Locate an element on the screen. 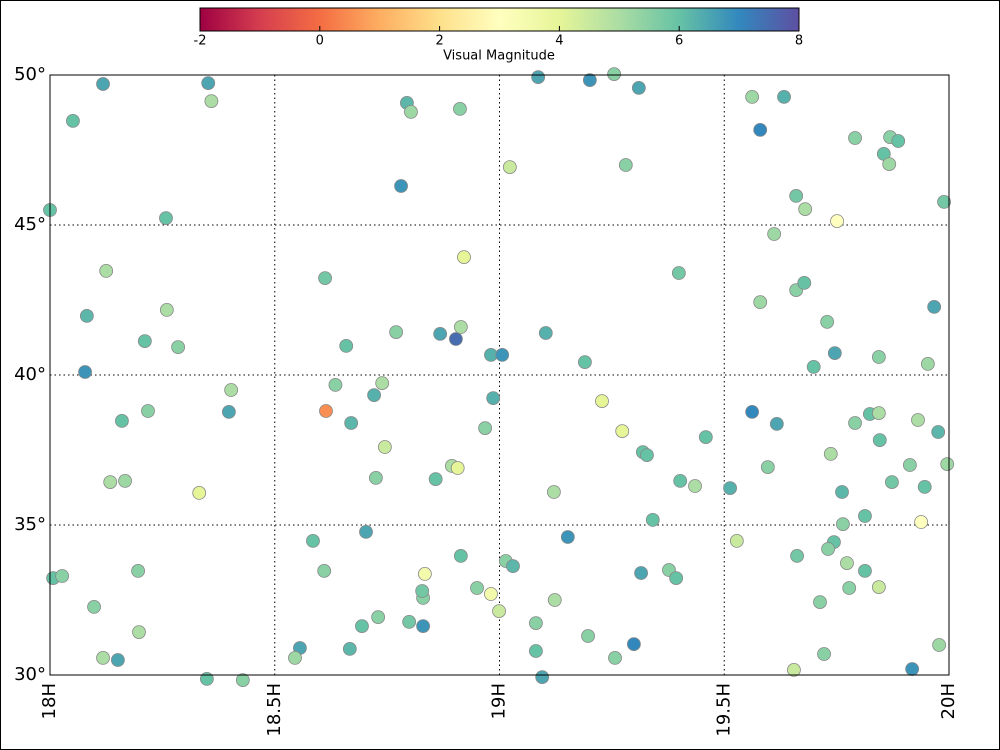 The width and height of the screenshot is (1000, 750). colorbar-tick-label: 8 is located at coordinates (799, 41).